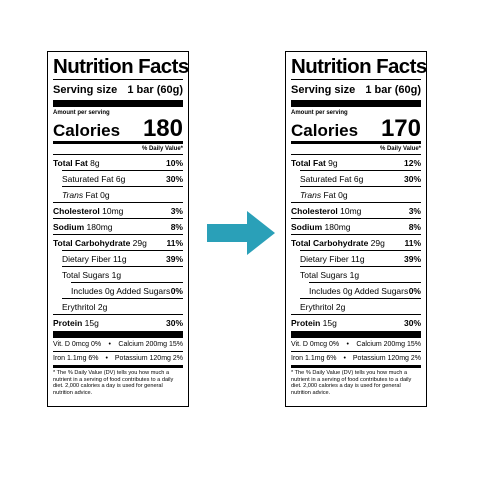  I want to click on amount-per-serving: Amount per serving, so click(81, 113).